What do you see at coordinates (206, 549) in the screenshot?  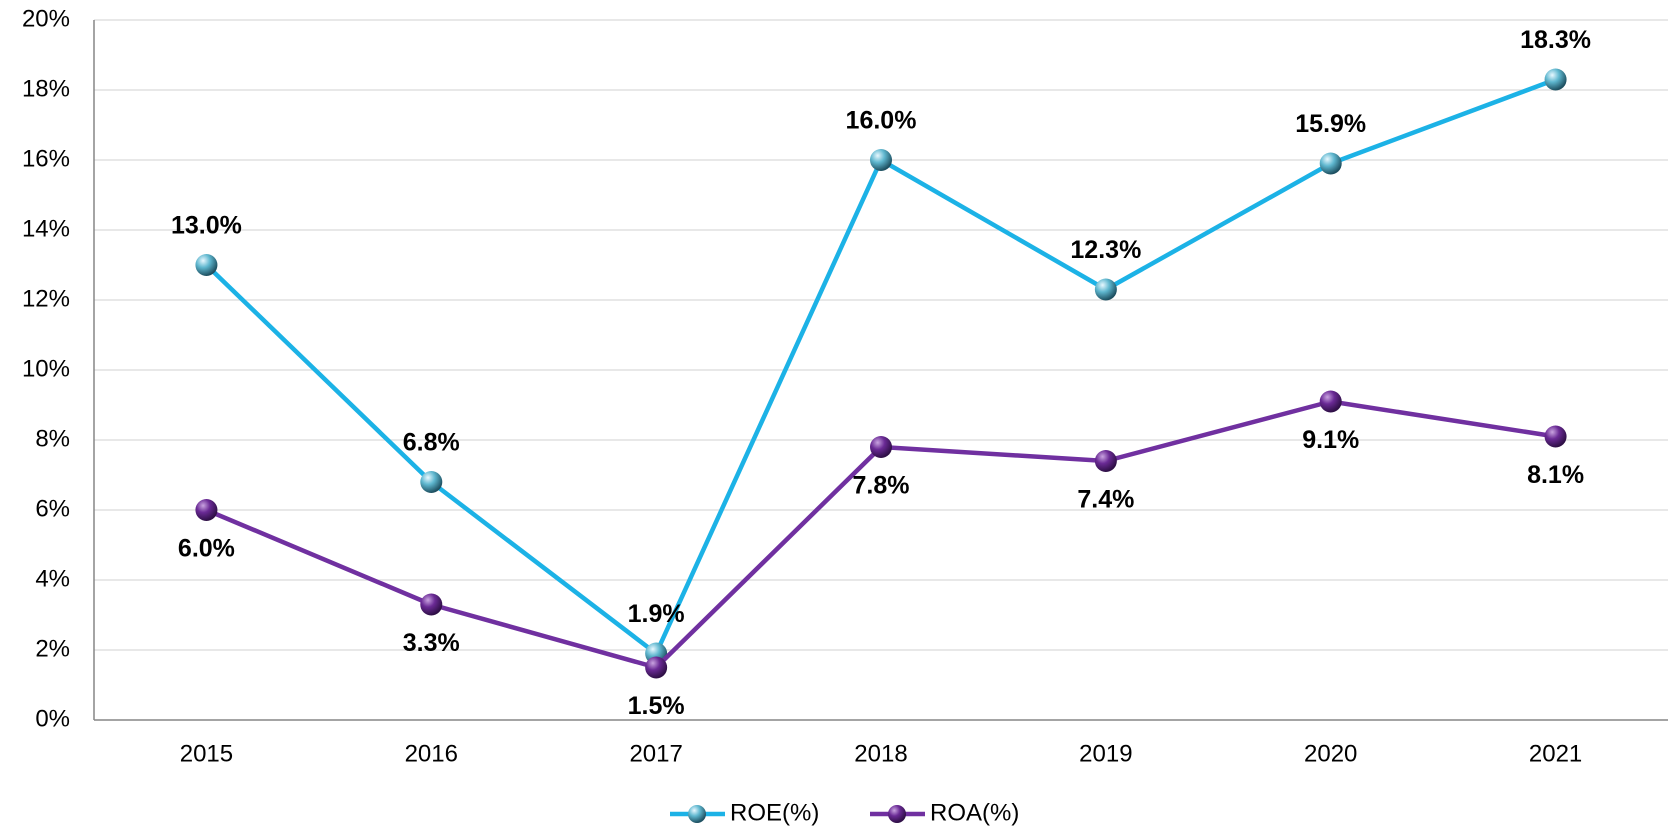 I see `data-label: 6.0%` at bounding box center [206, 549].